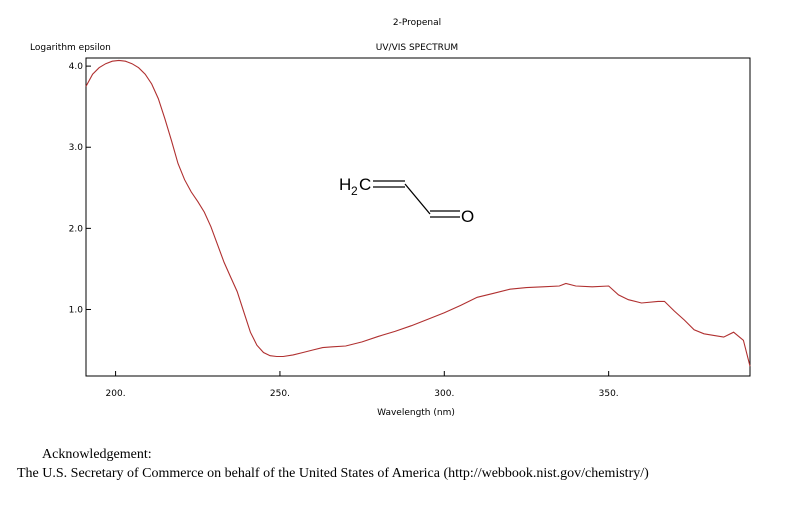 The image size is (787, 507). I want to click on y-tick-label: 1.0, so click(76, 310).